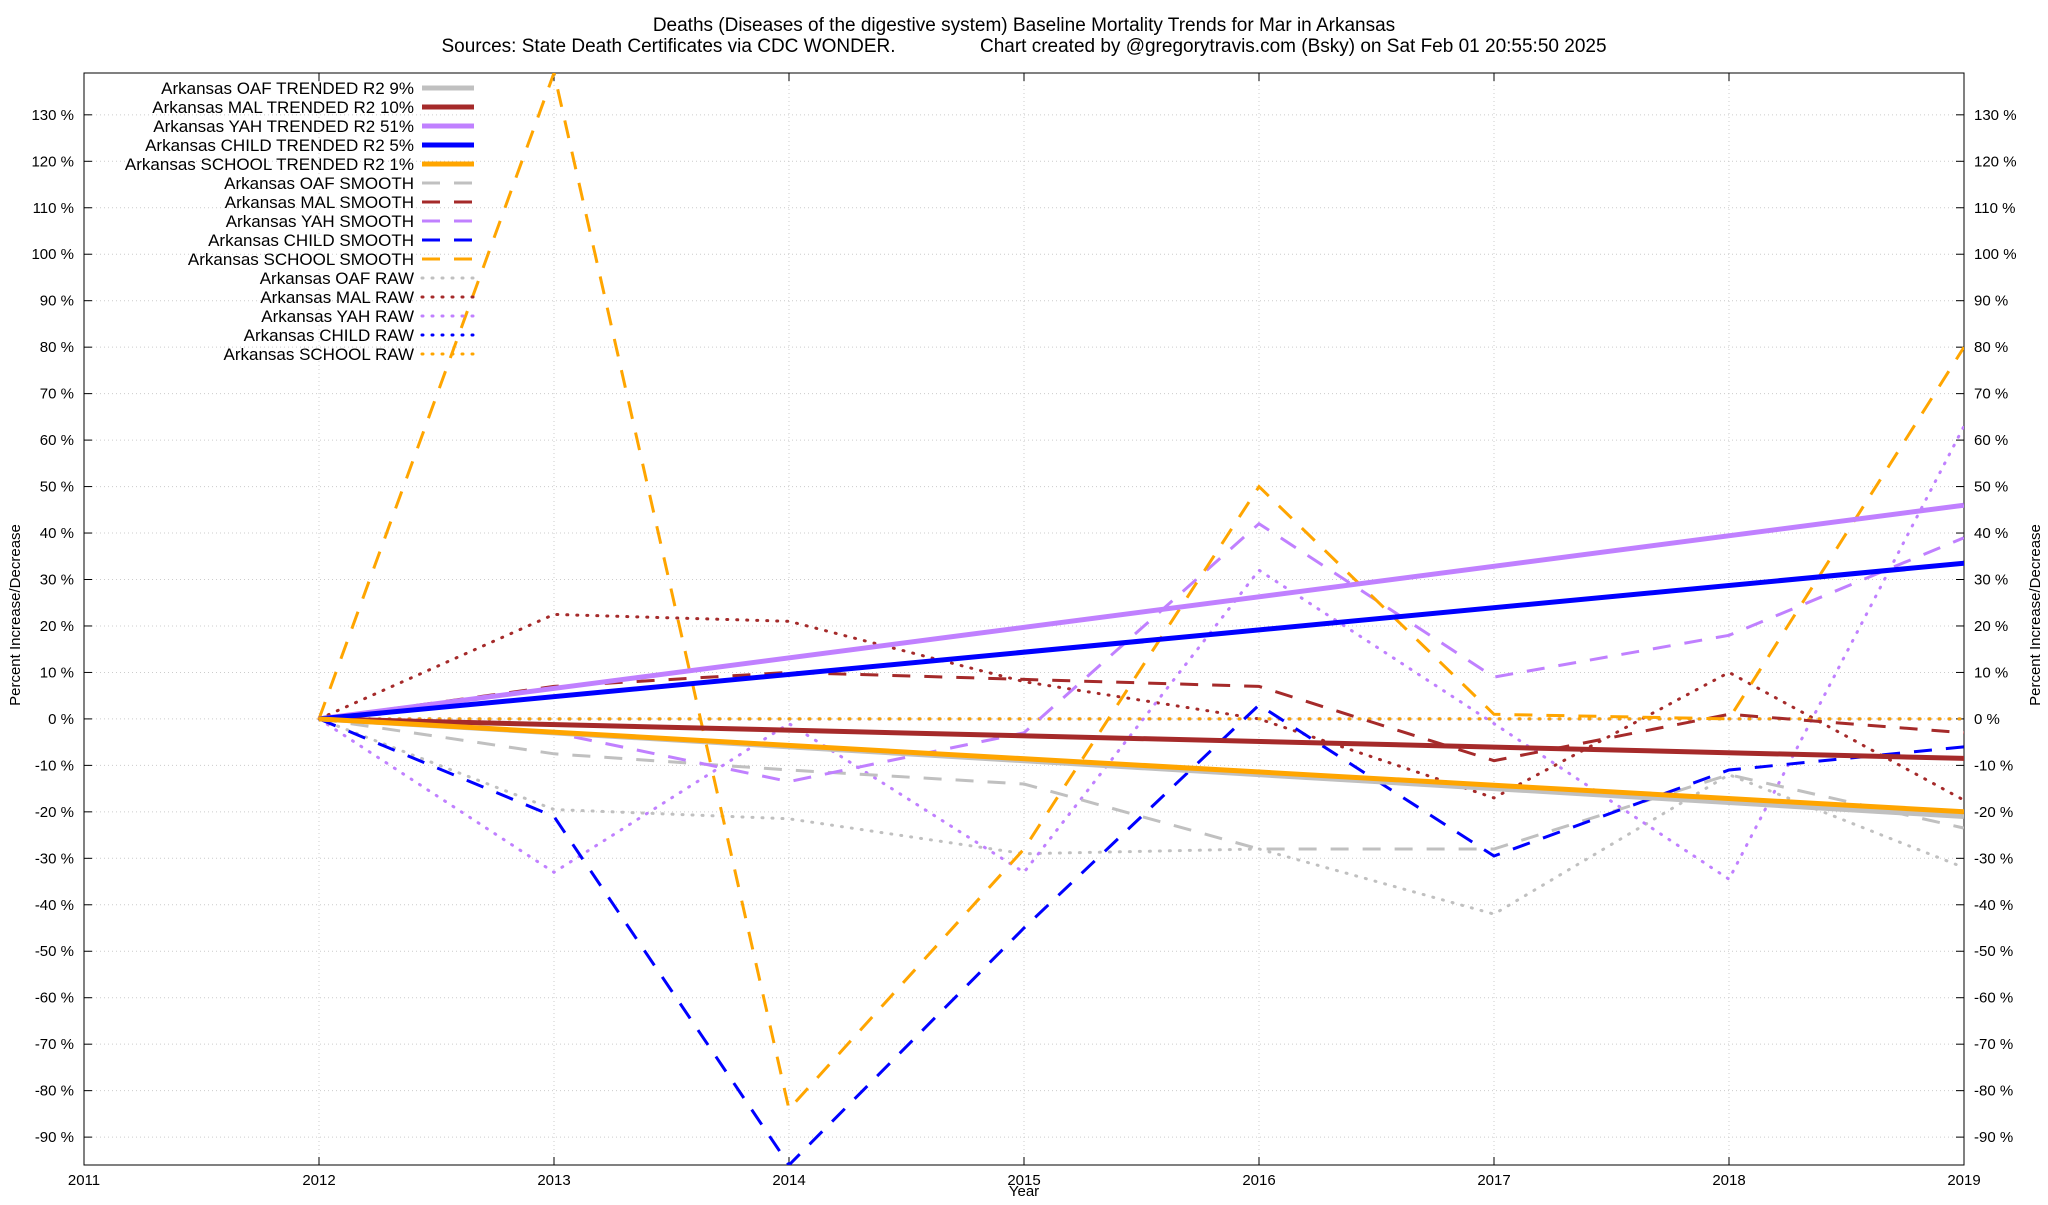  Describe the element at coordinates (57, 533) in the screenshot. I see `y-tick-label: 40 %` at that location.